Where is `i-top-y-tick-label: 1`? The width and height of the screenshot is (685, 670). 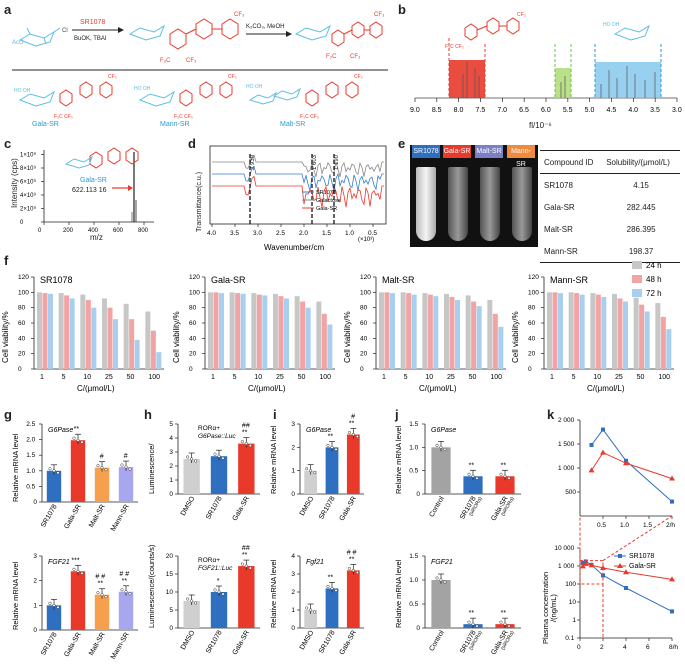
i-top-y-tick-label: 1 is located at coordinates (293, 471).